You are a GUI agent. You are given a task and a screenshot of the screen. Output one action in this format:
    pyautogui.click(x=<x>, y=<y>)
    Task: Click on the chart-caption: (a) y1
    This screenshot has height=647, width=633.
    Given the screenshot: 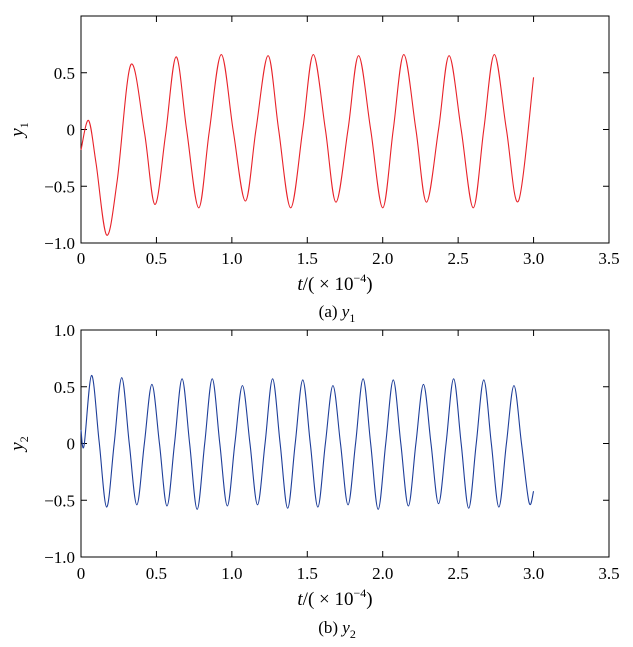 What is the action you would take?
    pyautogui.click(x=337, y=313)
    